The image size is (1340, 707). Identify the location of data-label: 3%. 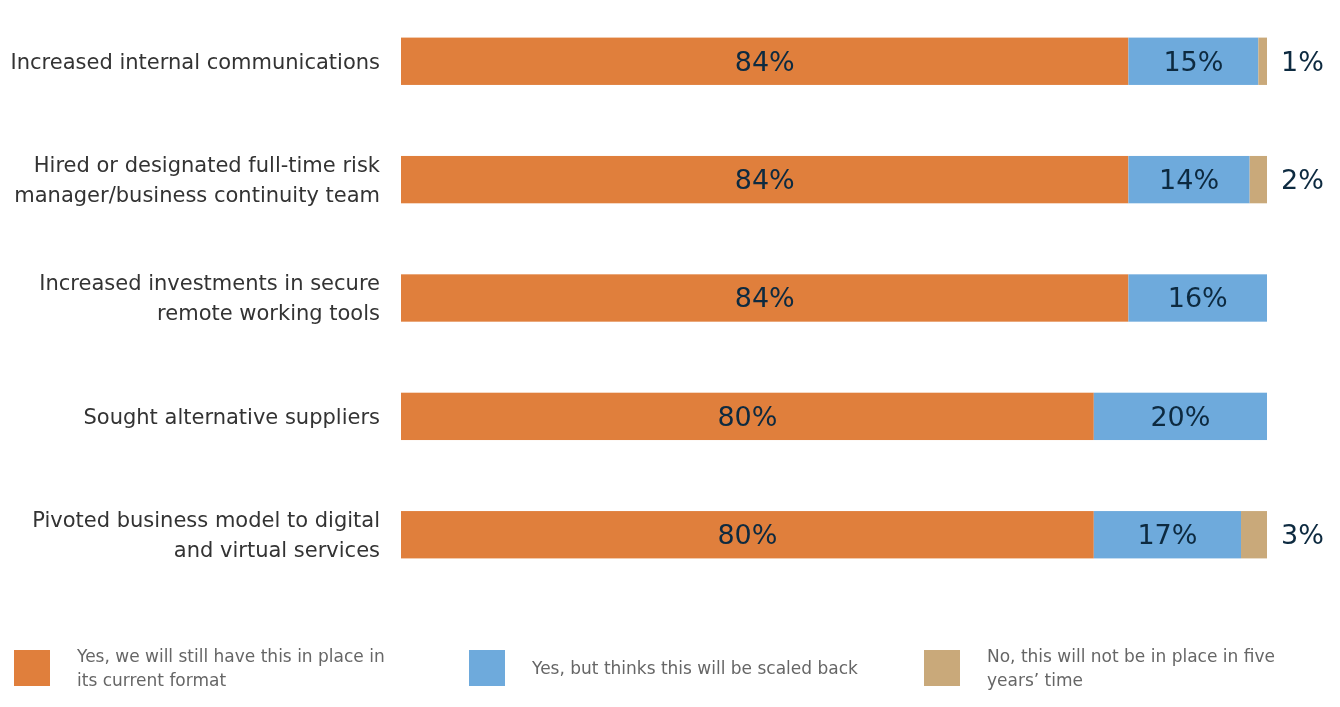
(1302, 535).